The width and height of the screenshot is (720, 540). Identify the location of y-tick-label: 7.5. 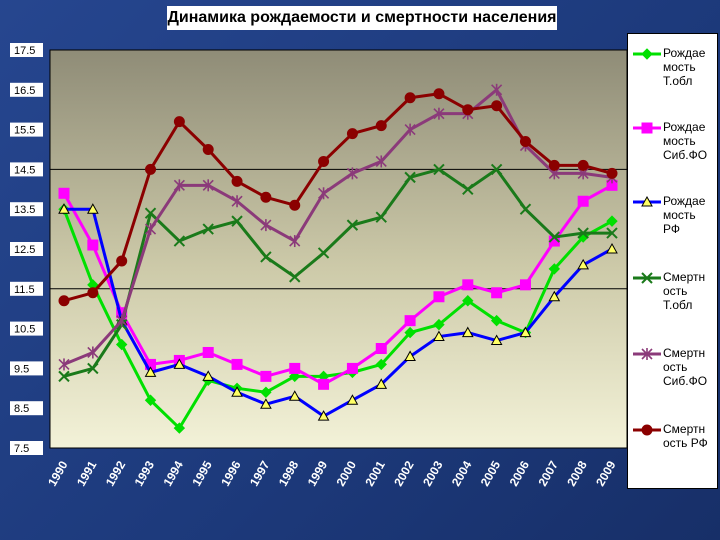
(21, 449).